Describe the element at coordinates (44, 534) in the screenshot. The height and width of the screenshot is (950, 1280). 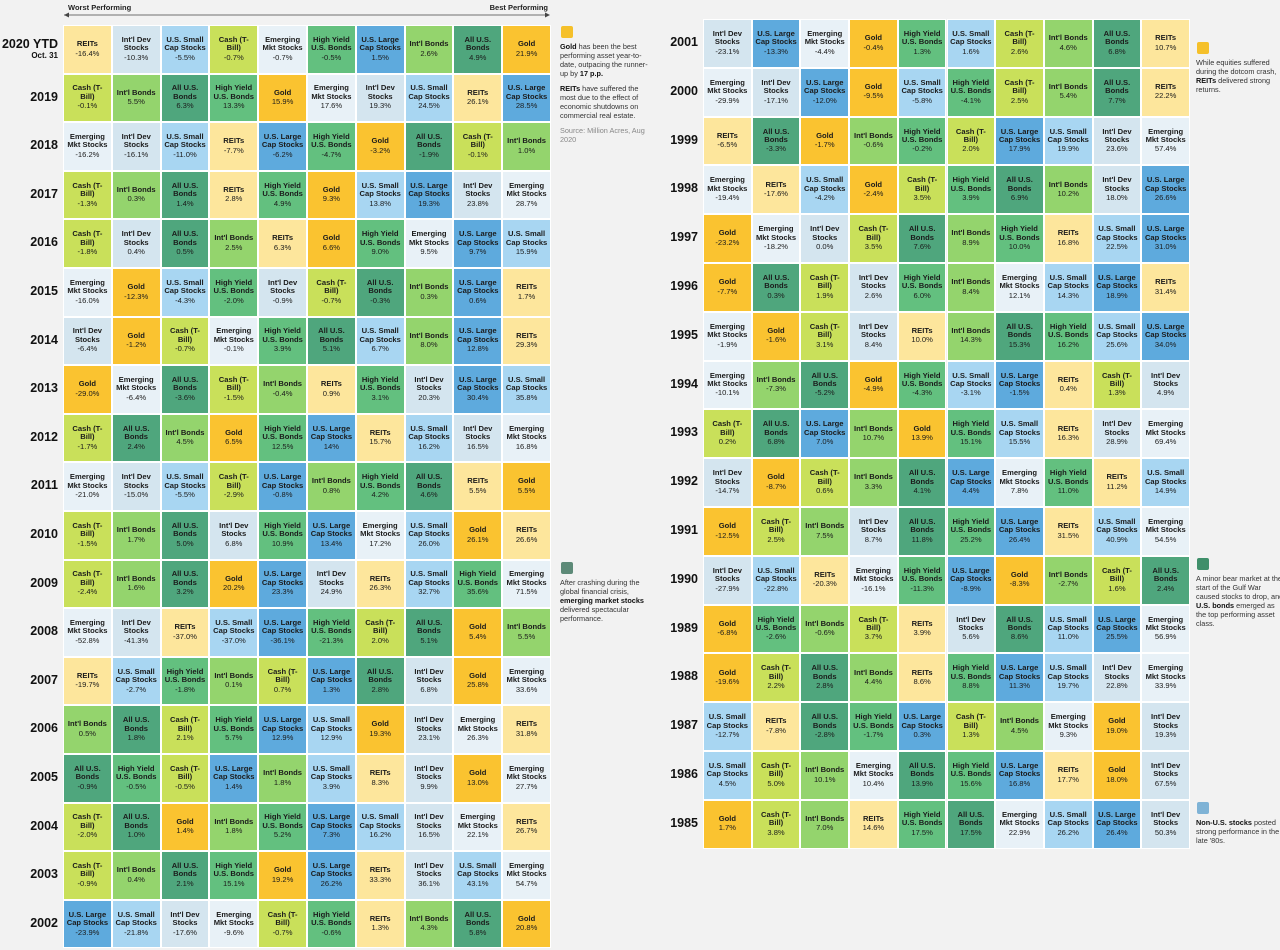
I see `year-label: 2010` at that location.